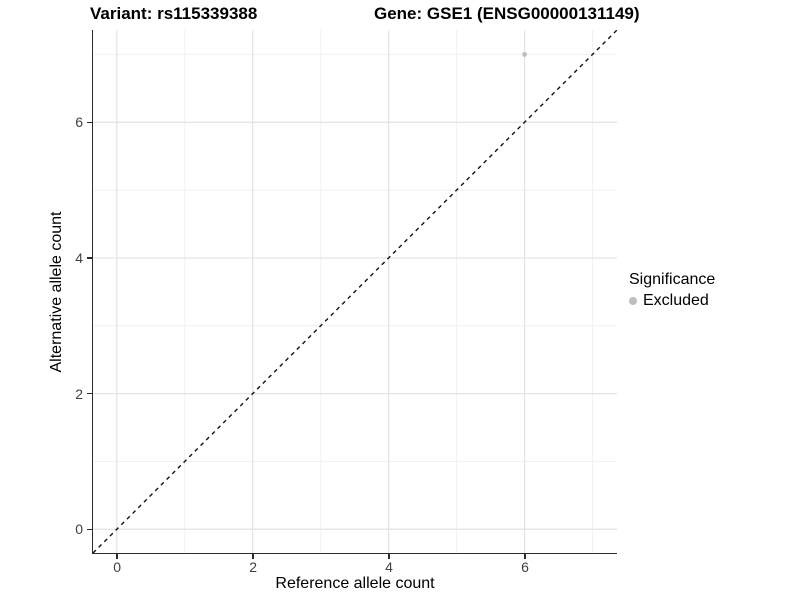 This screenshot has height=600, width=800. Describe the element at coordinates (79, 257) in the screenshot. I see `y-tick-label: 4` at that location.